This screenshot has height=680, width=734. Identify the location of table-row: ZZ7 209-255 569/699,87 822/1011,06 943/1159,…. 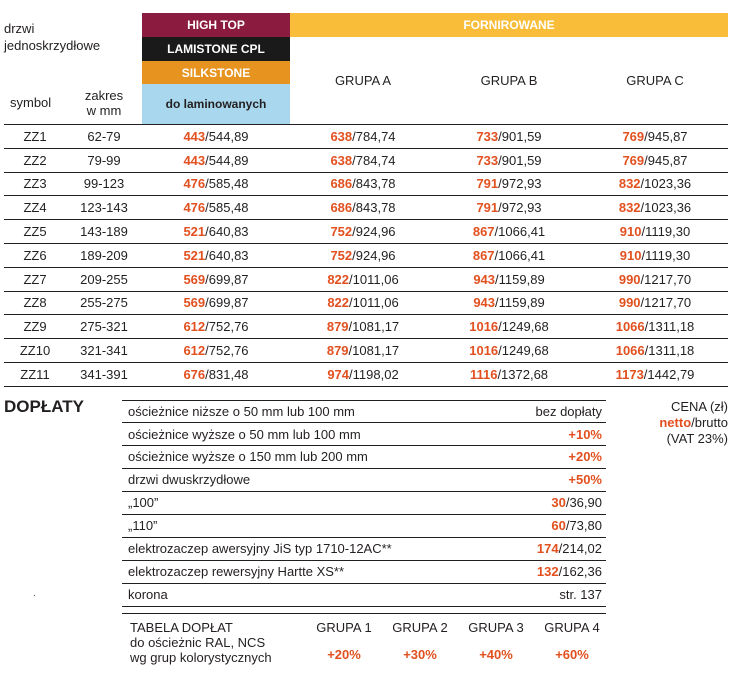
(366, 279).